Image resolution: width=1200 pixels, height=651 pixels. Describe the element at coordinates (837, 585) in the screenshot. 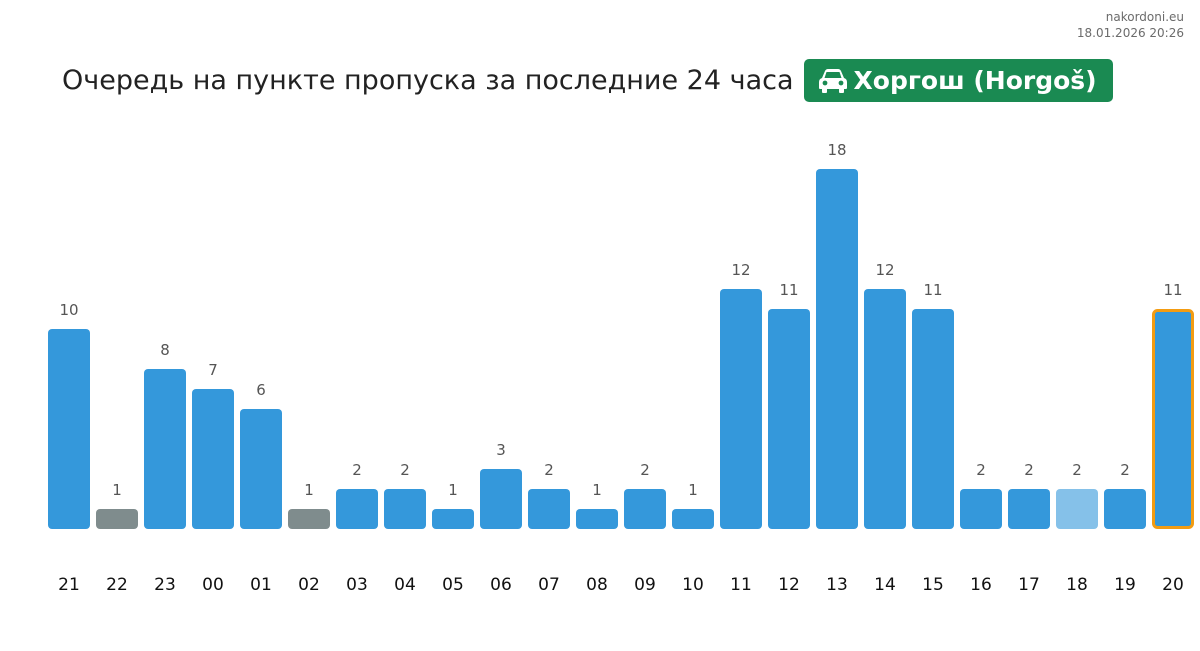

I see `category-label-13: 13` at that location.